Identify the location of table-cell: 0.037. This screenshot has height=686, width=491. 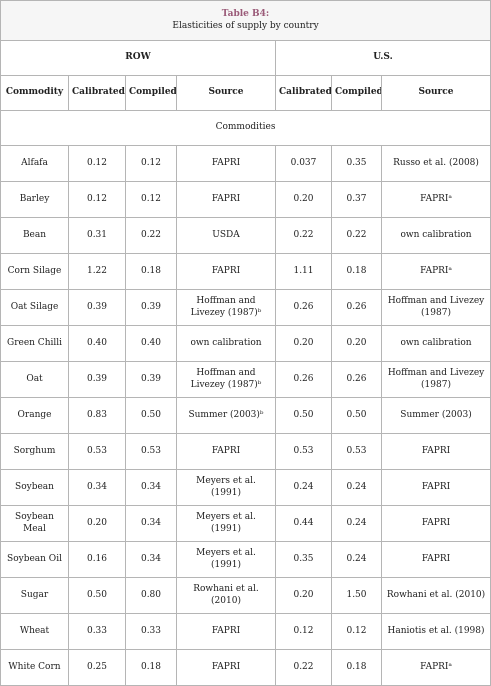
(303, 163).